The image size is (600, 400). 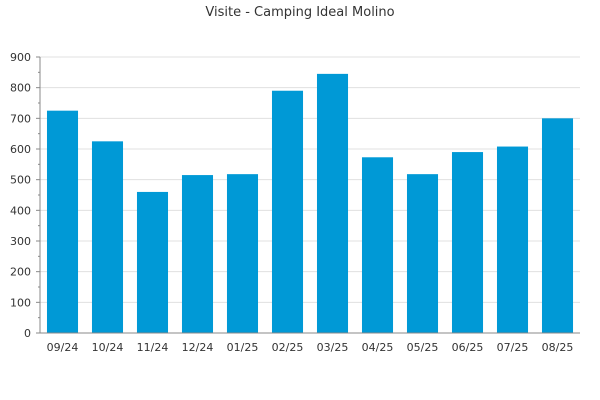 What do you see at coordinates (243, 347) in the screenshot?
I see `x-tick-label: 01/25` at bounding box center [243, 347].